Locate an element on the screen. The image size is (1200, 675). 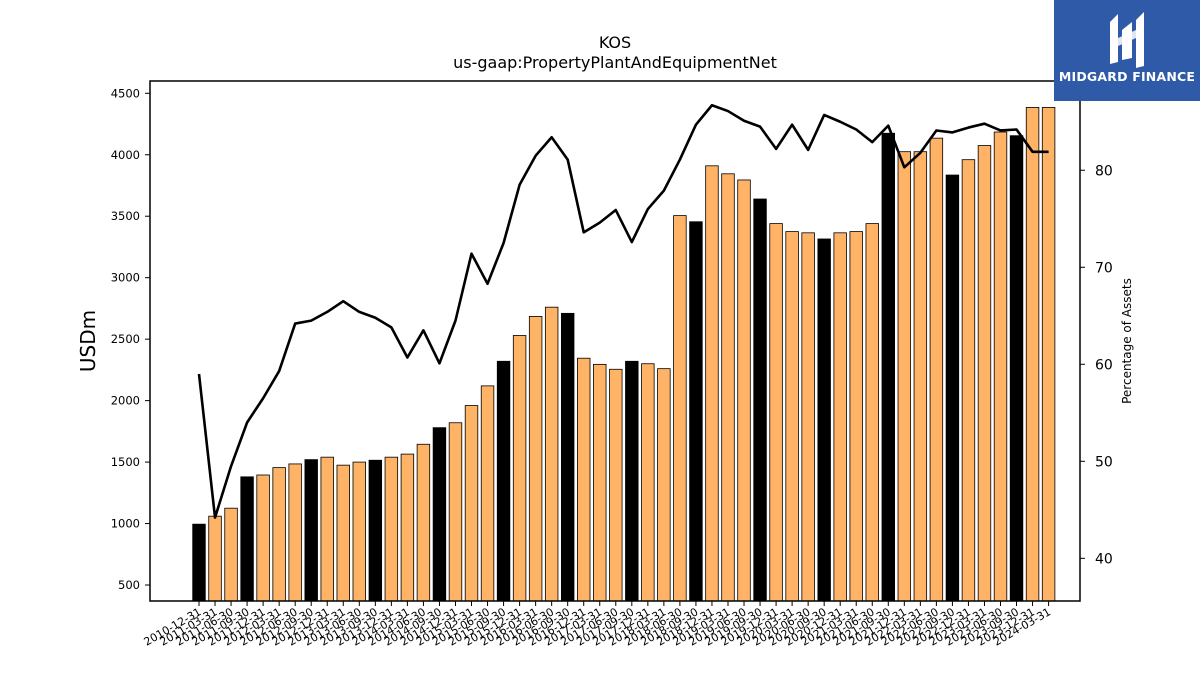
y-tick-label: 500 is located at coordinates (129, 585).